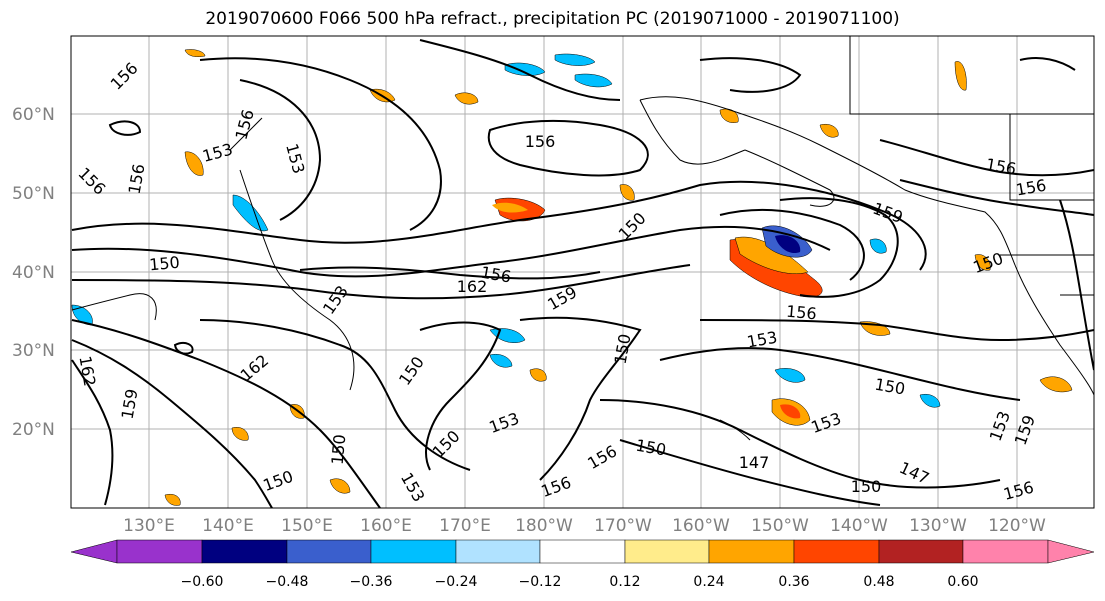 This screenshot has height=601, width=1105. I want to click on colorbar-tick: −0.36, so click(371, 582).